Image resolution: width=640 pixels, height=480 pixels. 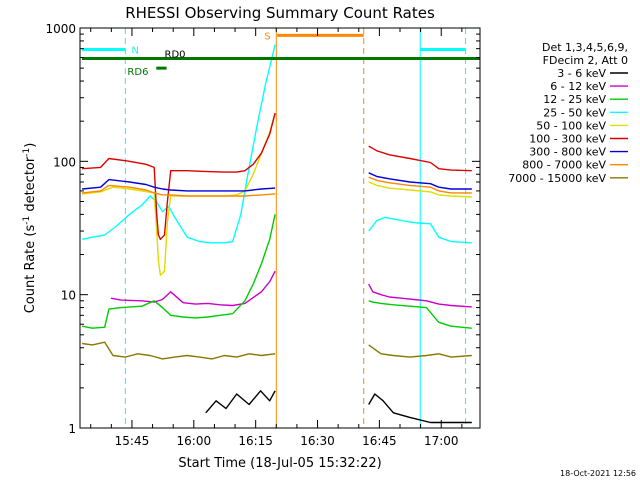 What do you see at coordinates (255, 441) in the screenshot?
I see `x-tick-label-2: 16:15` at bounding box center [255, 441].